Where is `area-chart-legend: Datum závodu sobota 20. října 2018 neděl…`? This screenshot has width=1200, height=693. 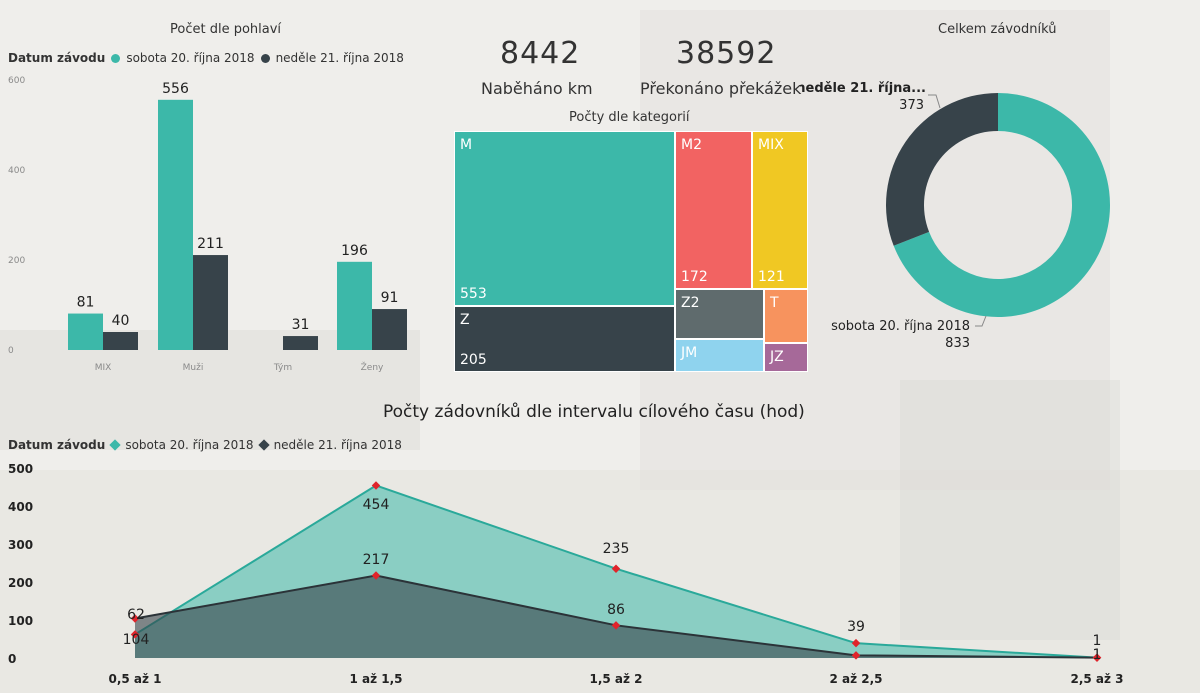 area-chart-legend: Datum závodu sobota 20. října 2018 neděl… is located at coordinates (205, 445).